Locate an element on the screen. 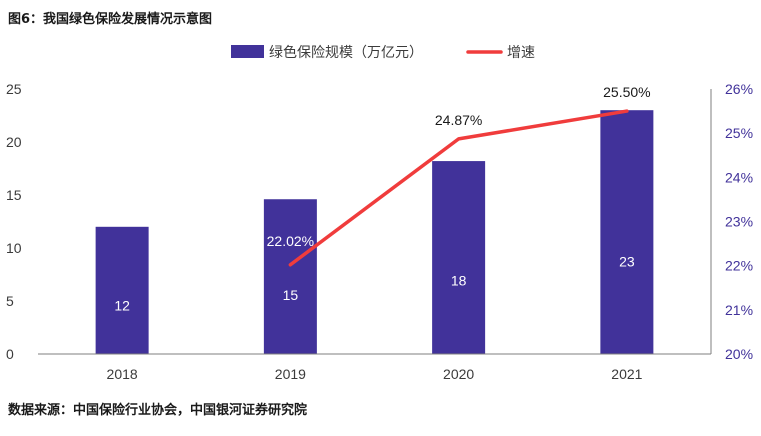  legend-label-line: 增速 is located at coordinates (521, 52).